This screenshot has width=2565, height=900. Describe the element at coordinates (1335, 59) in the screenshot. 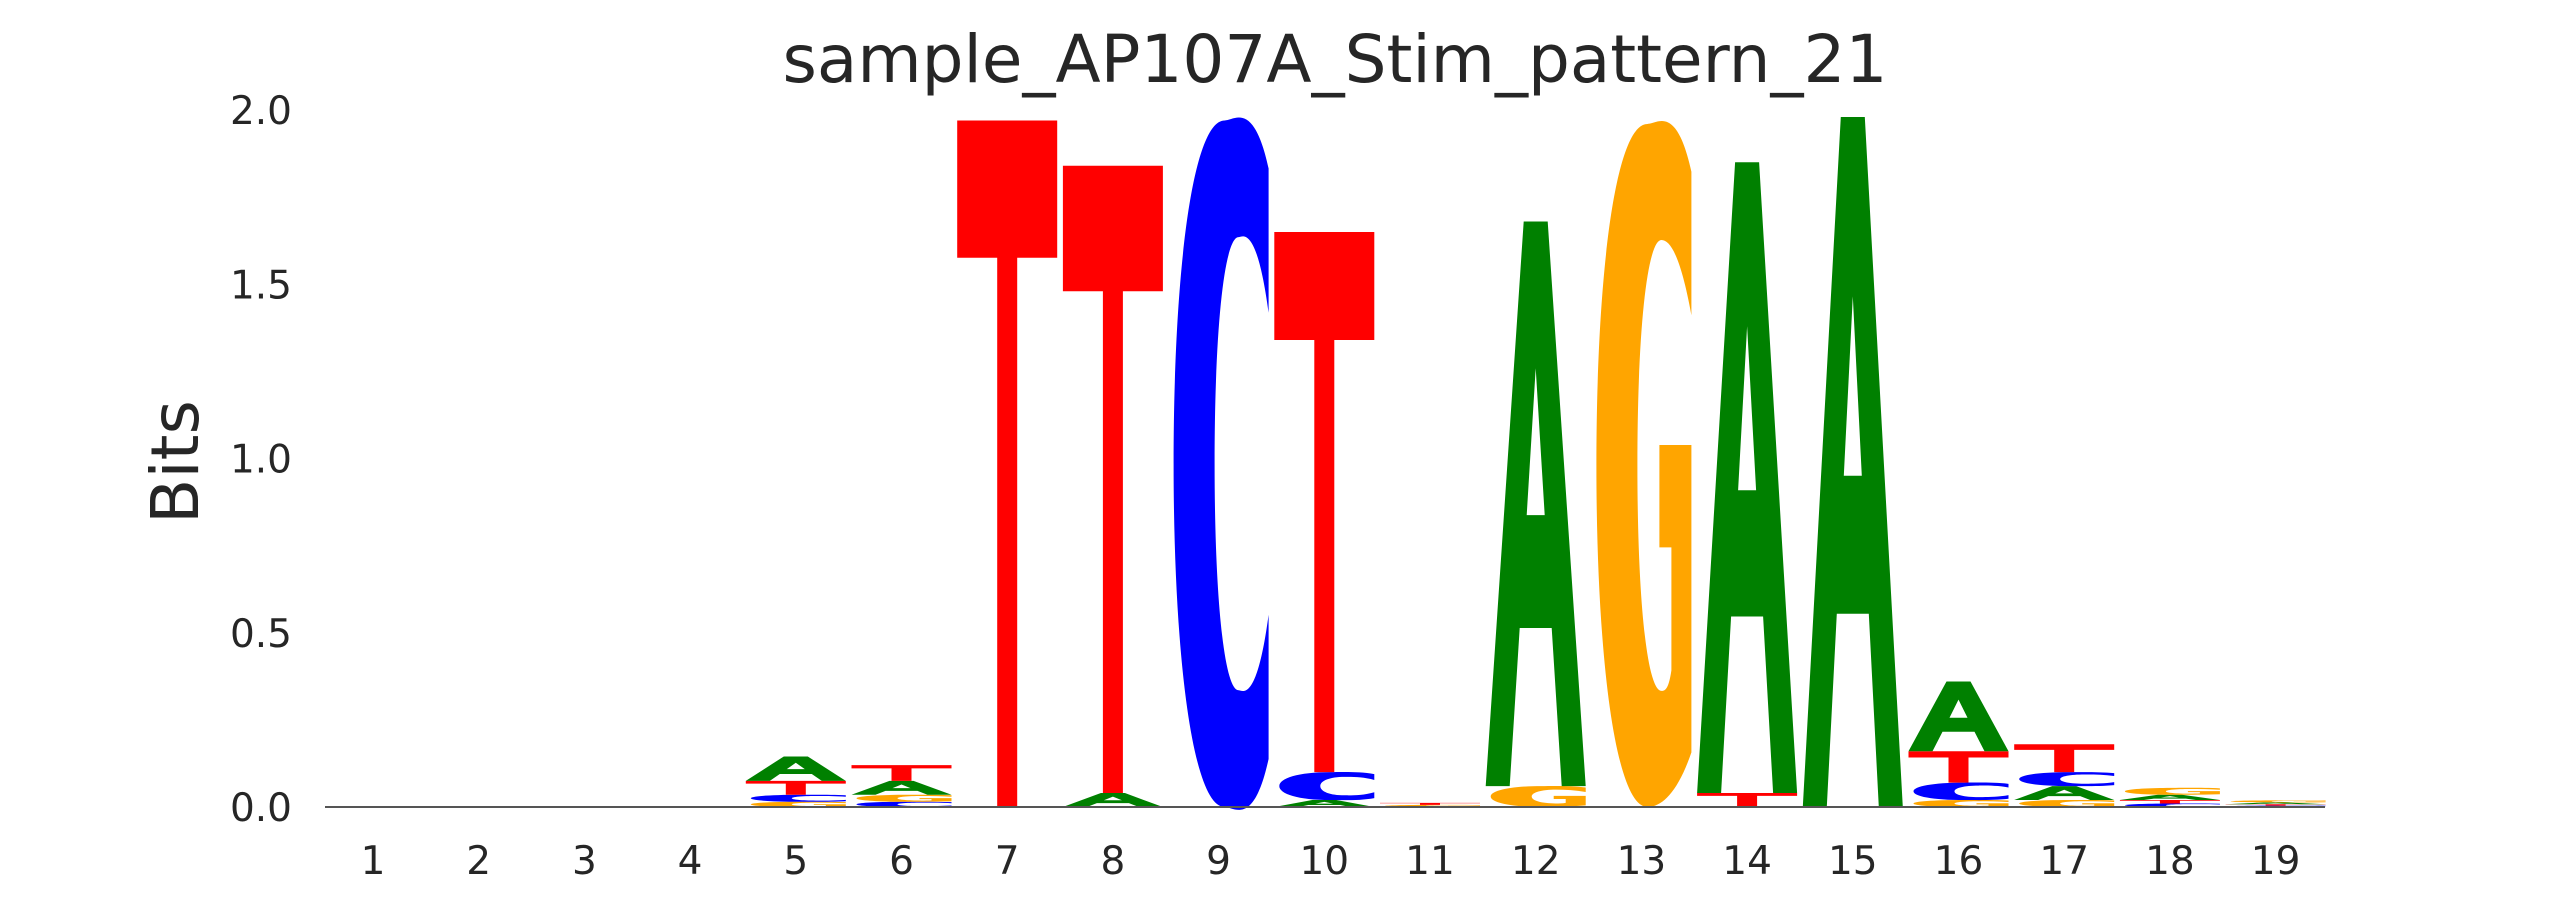

I see `chart-title: sample_AP107A_Stim_pattern_21` at that location.